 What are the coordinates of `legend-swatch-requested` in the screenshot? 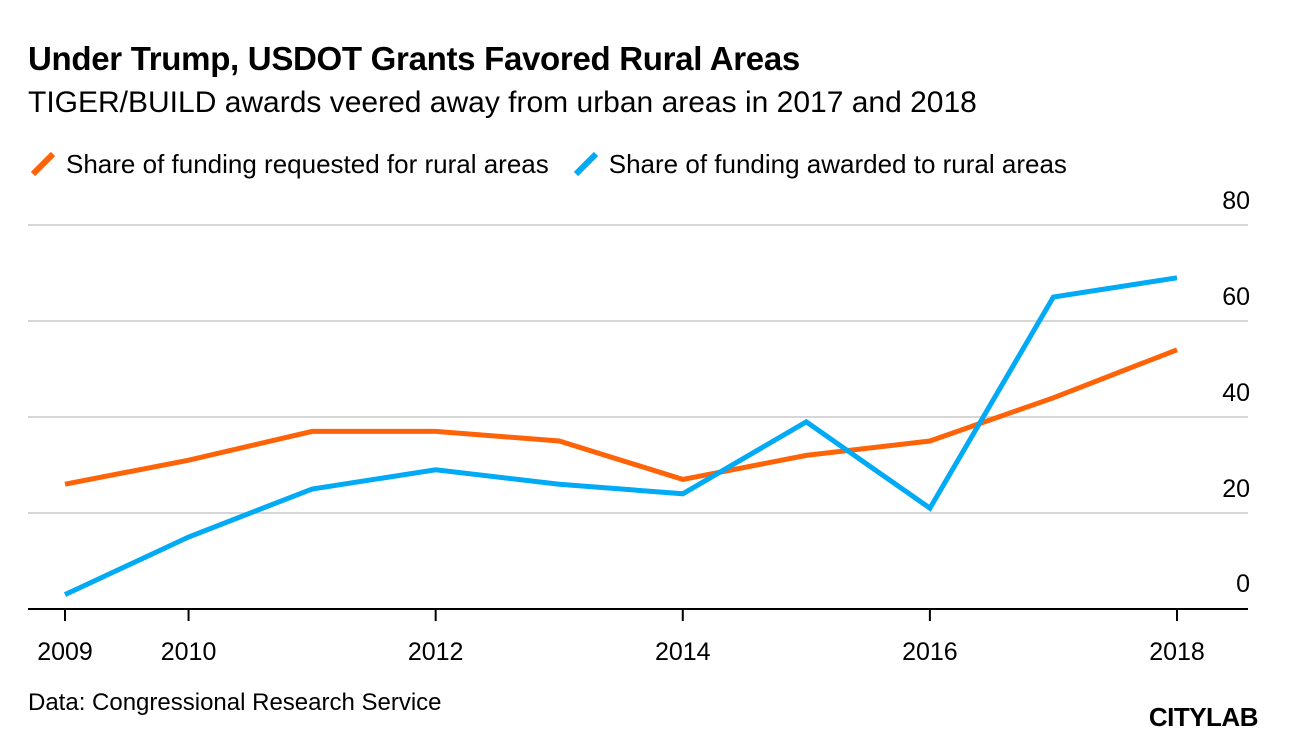 It's located at (43, 164).